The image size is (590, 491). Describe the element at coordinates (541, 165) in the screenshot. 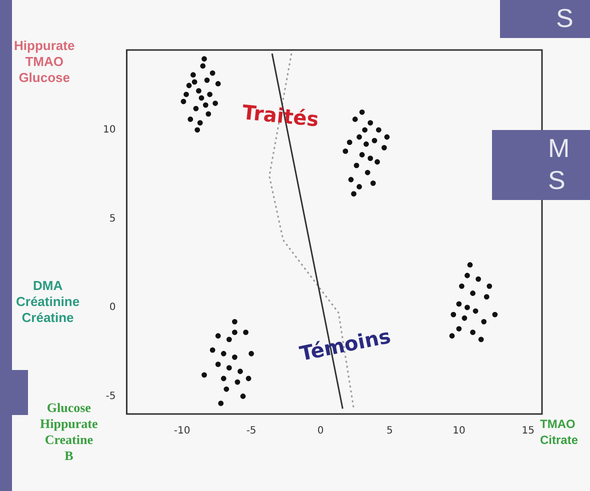

I see `slide-panel: M S` at that location.